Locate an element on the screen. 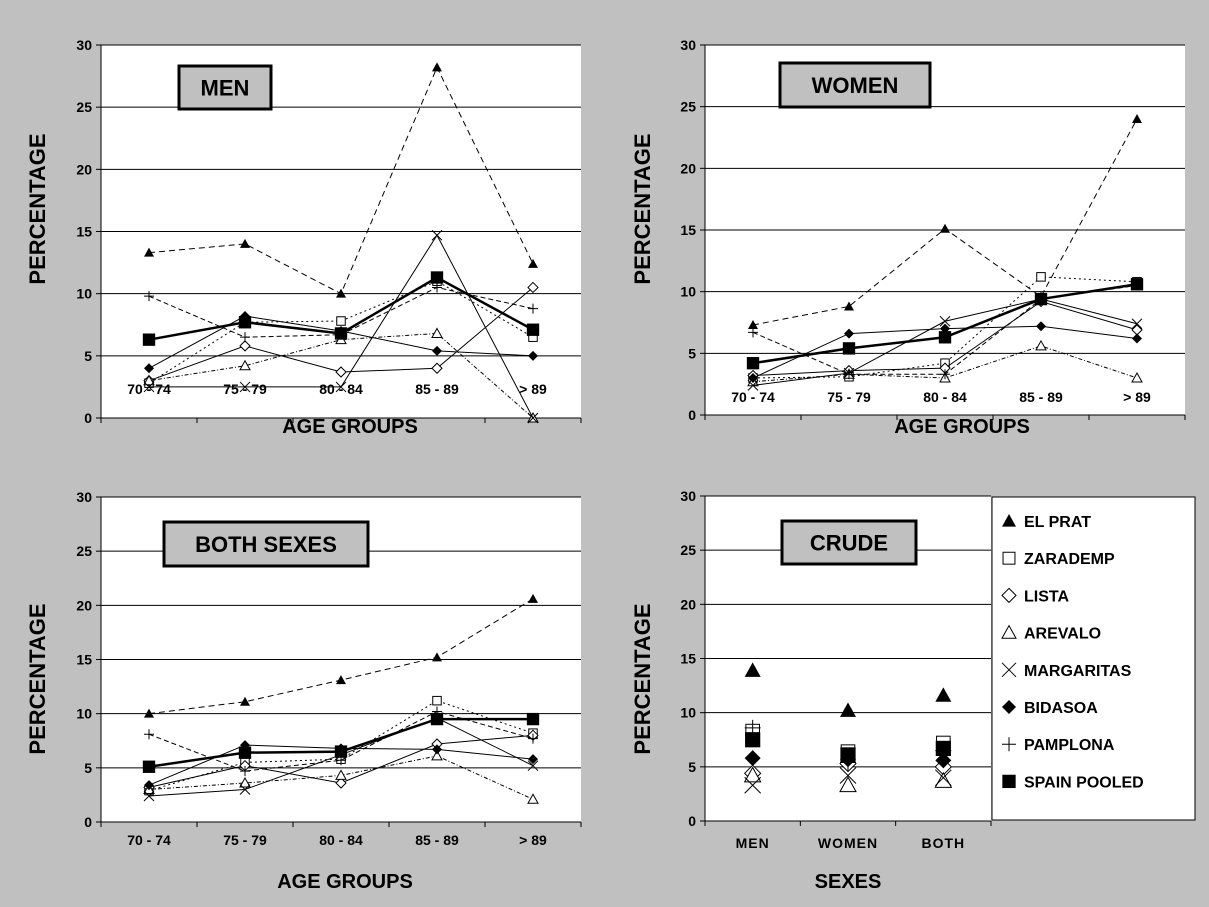 The height and width of the screenshot is (907, 1209). legend-label: AREVALO is located at coordinates (1062, 634).